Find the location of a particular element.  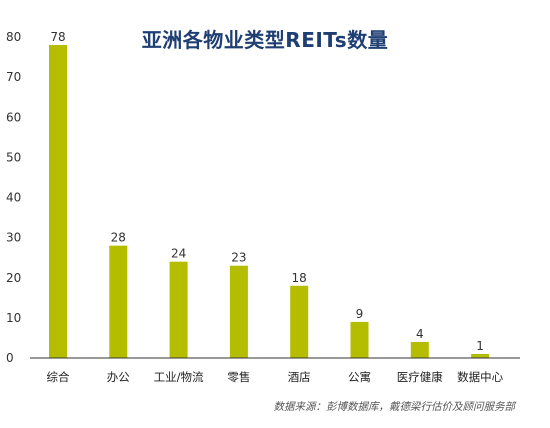

y-tick-label: 40 is located at coordinates (13, 198).